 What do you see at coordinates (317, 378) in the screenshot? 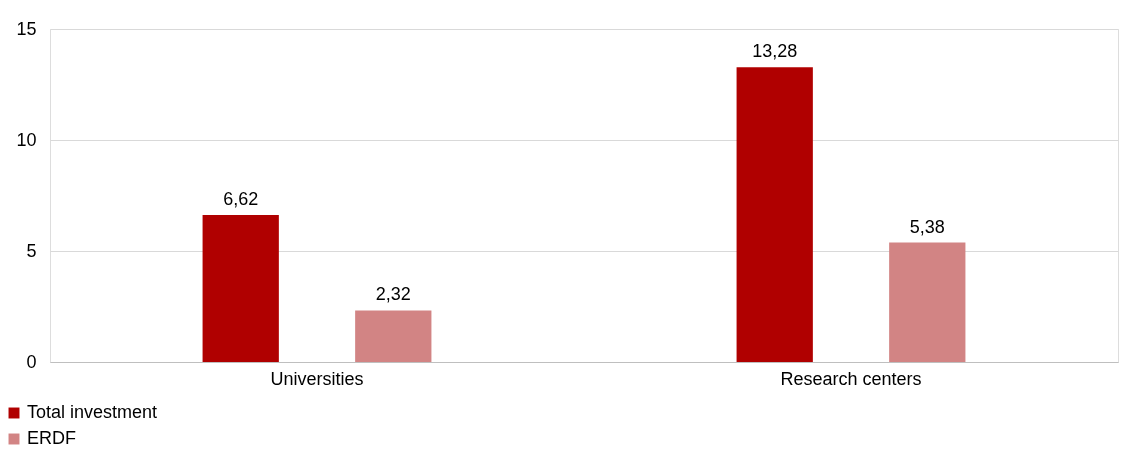
I see `x-tick-label: Universities` at bounding box center [317, 378].